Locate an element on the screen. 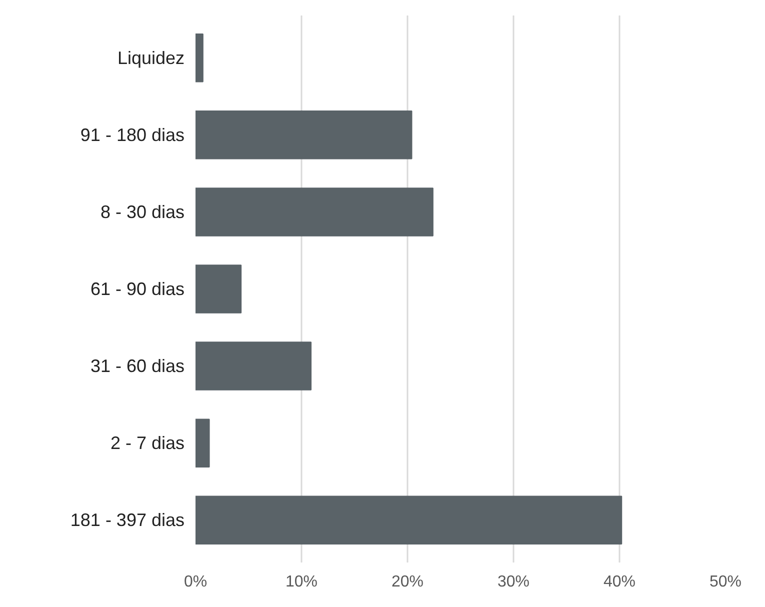  y-tick-label: Liquidez is located at coordinates (151, 58).